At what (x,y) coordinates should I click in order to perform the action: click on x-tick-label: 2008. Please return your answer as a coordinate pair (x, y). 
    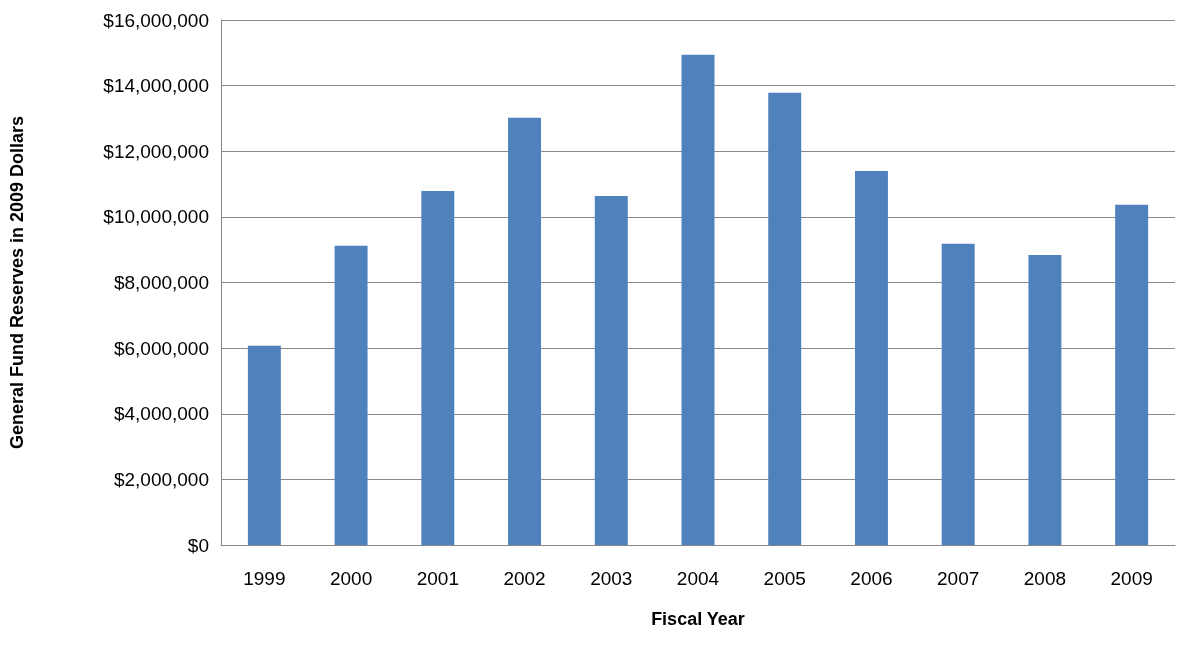
    Looking at the image, I should click on (1045, 578).